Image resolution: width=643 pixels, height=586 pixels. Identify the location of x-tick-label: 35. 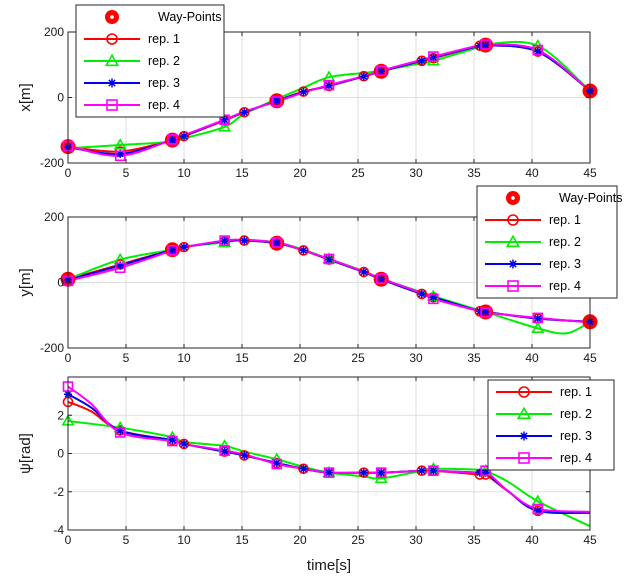
(474, 173).